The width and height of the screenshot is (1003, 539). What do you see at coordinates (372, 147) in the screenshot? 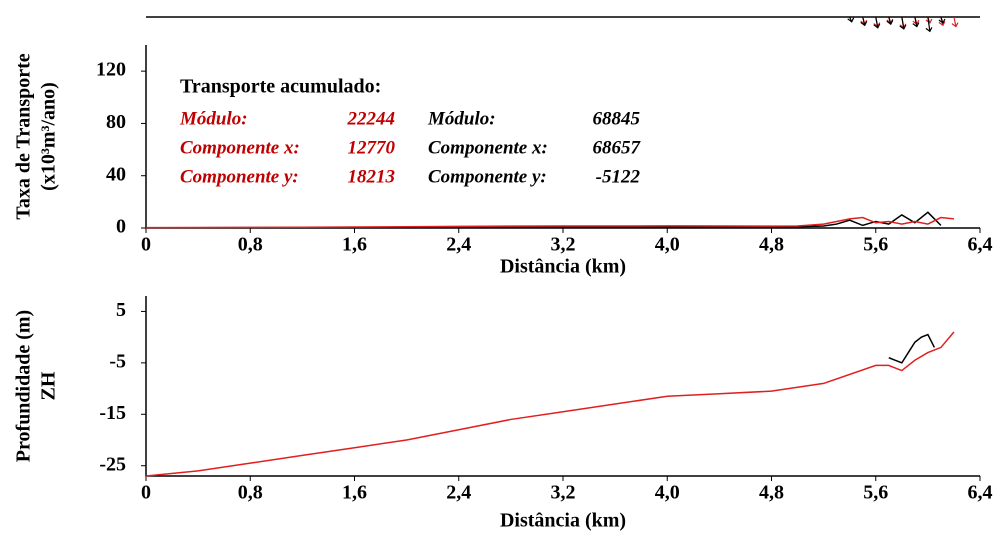
I see `annotation-value: 12770` at bounding box center [372, 147].